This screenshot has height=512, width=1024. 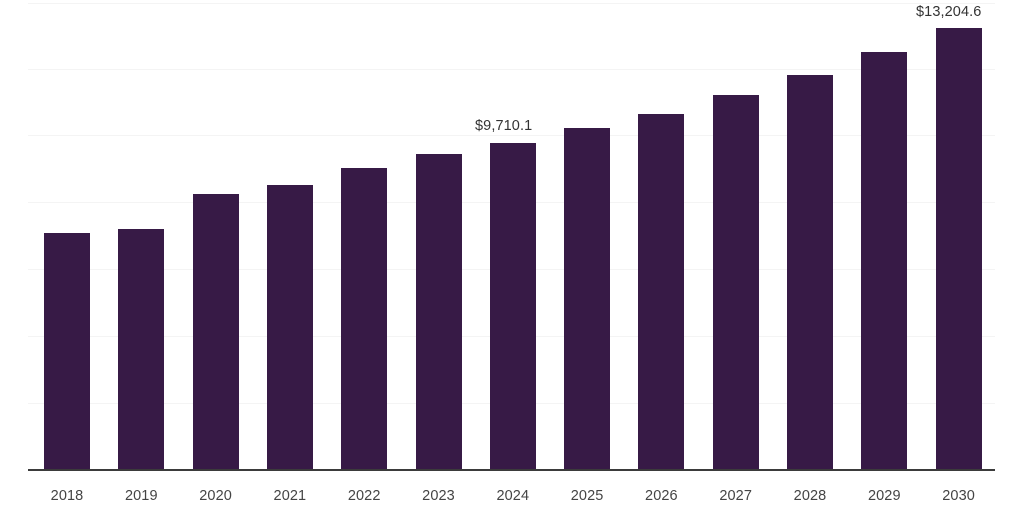 What do you see at coordinates (438, 496) in the screenshot?
I see `x-tick-label-2023: 2023` at bounding box center [438, 496].